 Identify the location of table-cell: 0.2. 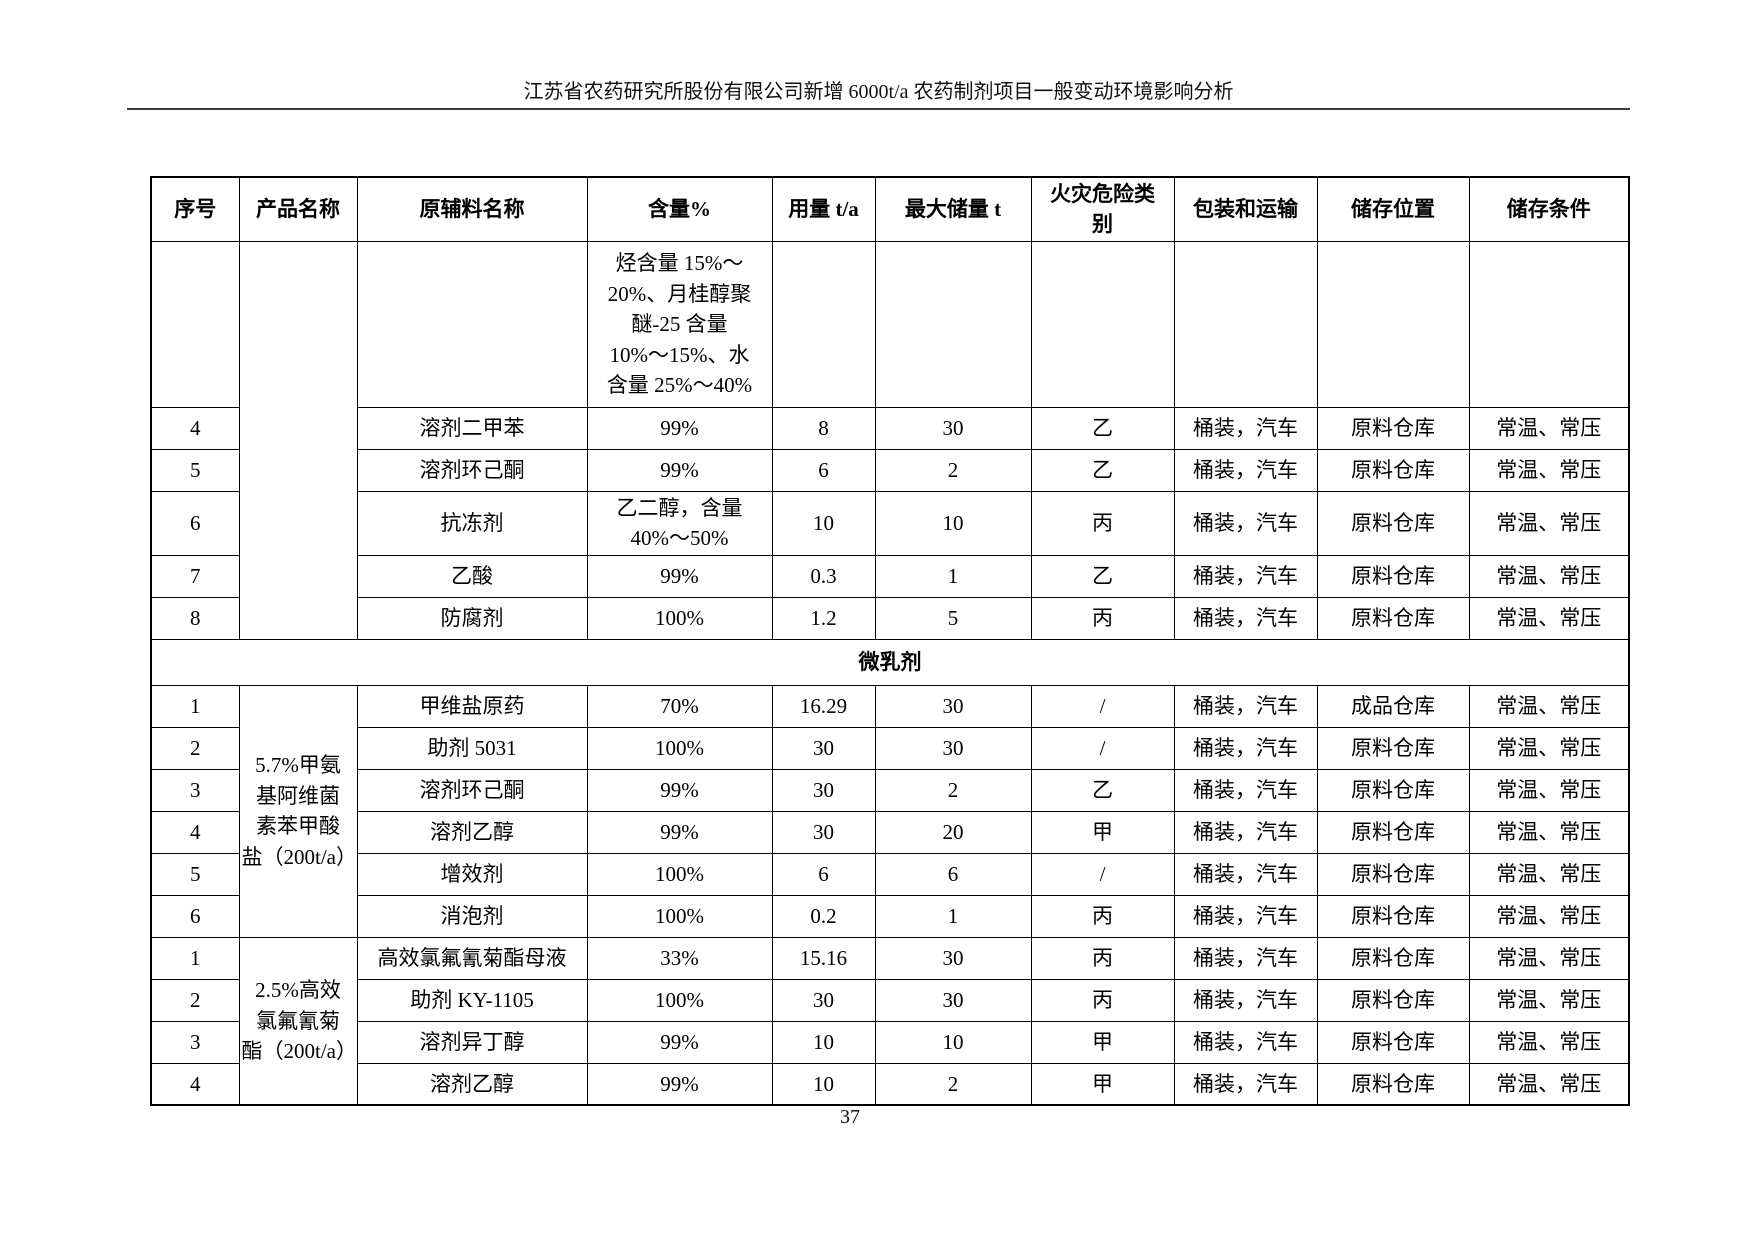
(823, 916).